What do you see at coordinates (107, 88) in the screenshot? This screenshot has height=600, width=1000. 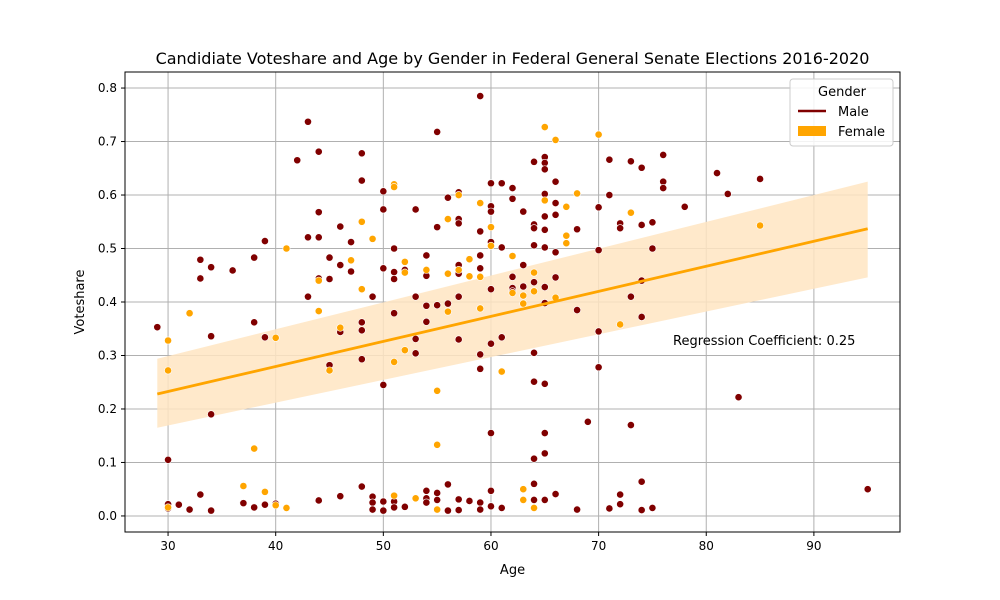 I see `y-tick-label: 0.8` at bounding box center [107, 88].